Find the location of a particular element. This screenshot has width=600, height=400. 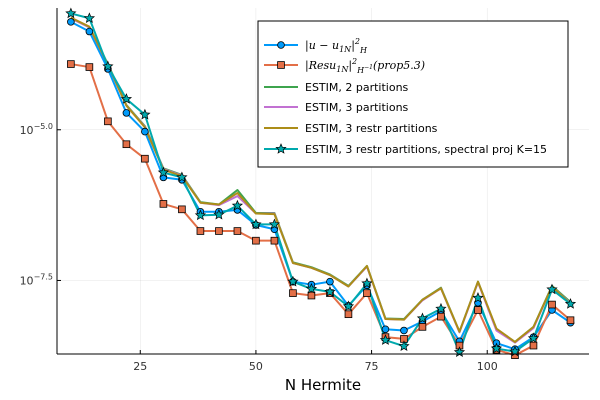

legend-label-2: |Resu1N|2H−1(prop5.3) is located at coordinates (365, 66).